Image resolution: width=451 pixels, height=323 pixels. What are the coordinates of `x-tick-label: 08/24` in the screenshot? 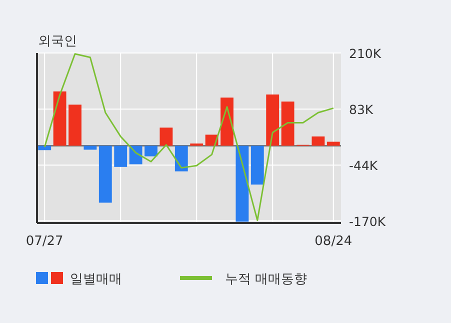 It's located at (333, 241).